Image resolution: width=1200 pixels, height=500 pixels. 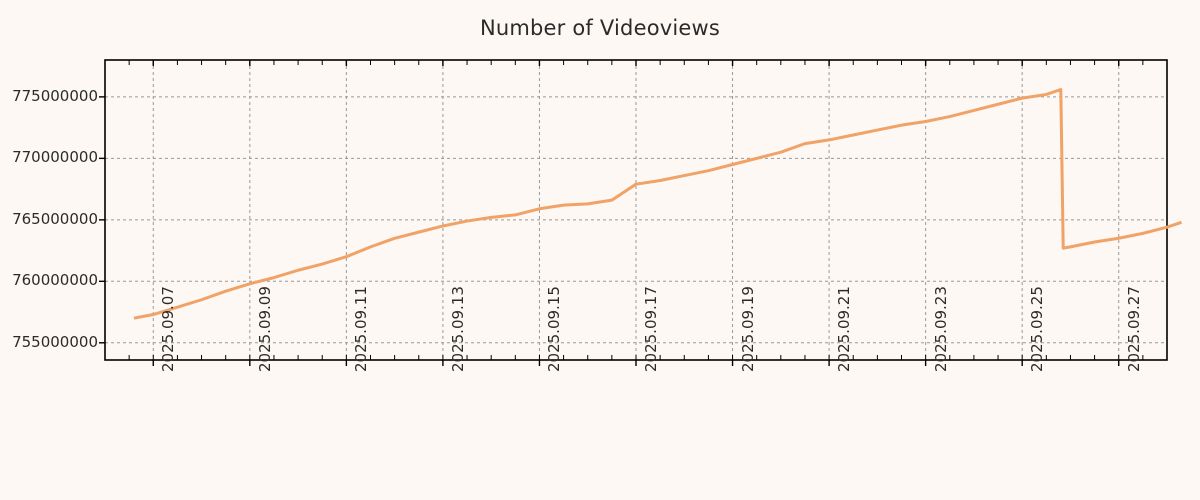 I want to click on x-tick-label: 2025.09.27, so click(x=1133, y=329).